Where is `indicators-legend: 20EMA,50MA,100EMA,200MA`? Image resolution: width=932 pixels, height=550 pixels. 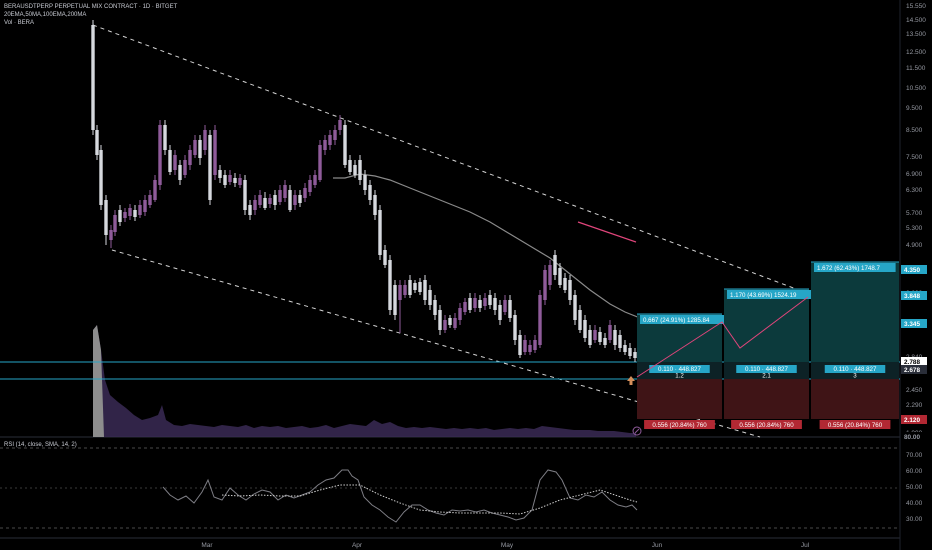 indicators-legend: 20EMA,50MA,100EMA,200MA is located at coordinates (45, 15).